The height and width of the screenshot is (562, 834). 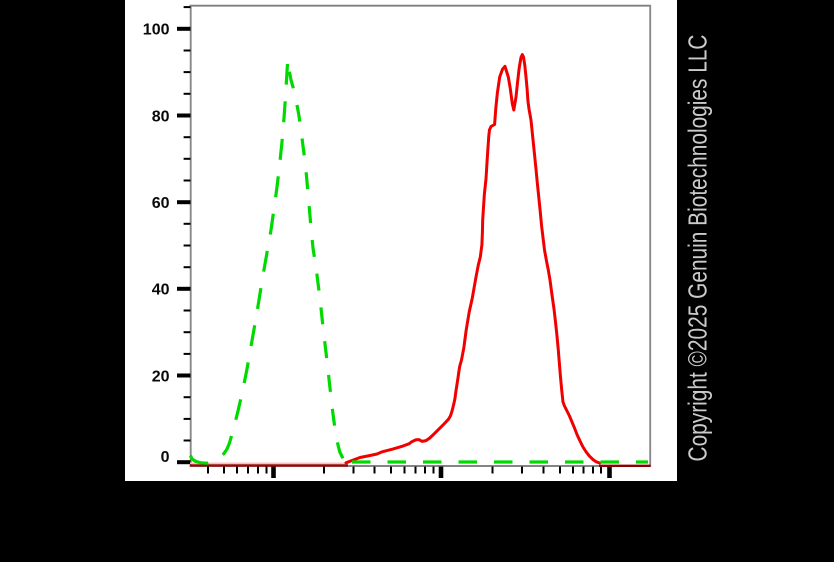 What do you see at coordinates (161, 377) in the screenshot?
I see `svg-text: 20` at bounding box center [161, 377].